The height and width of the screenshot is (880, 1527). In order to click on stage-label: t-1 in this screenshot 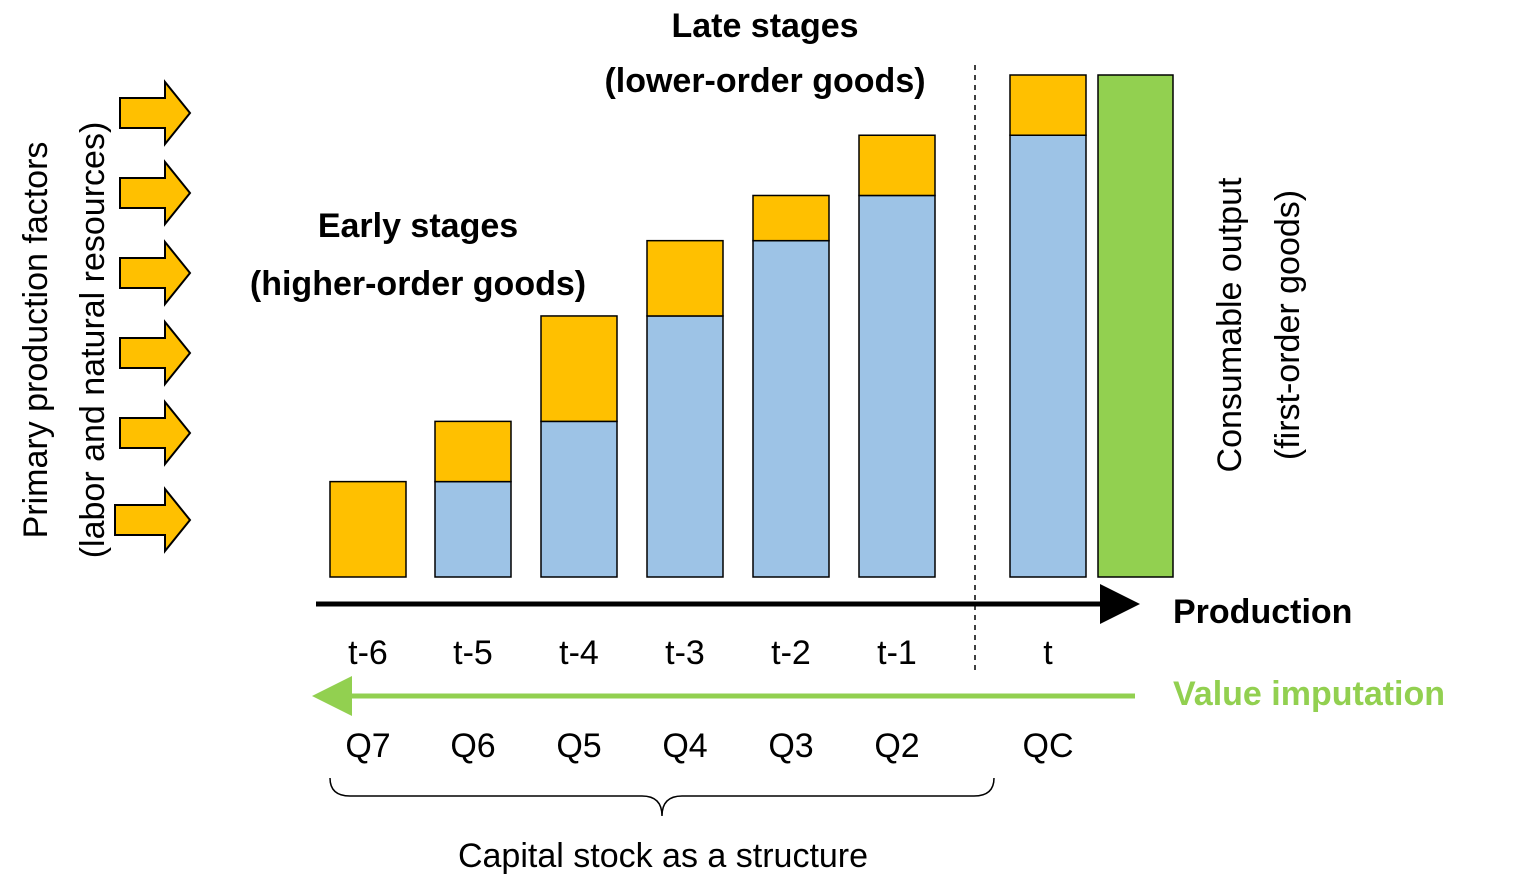, I will do `click(897, 653)`.